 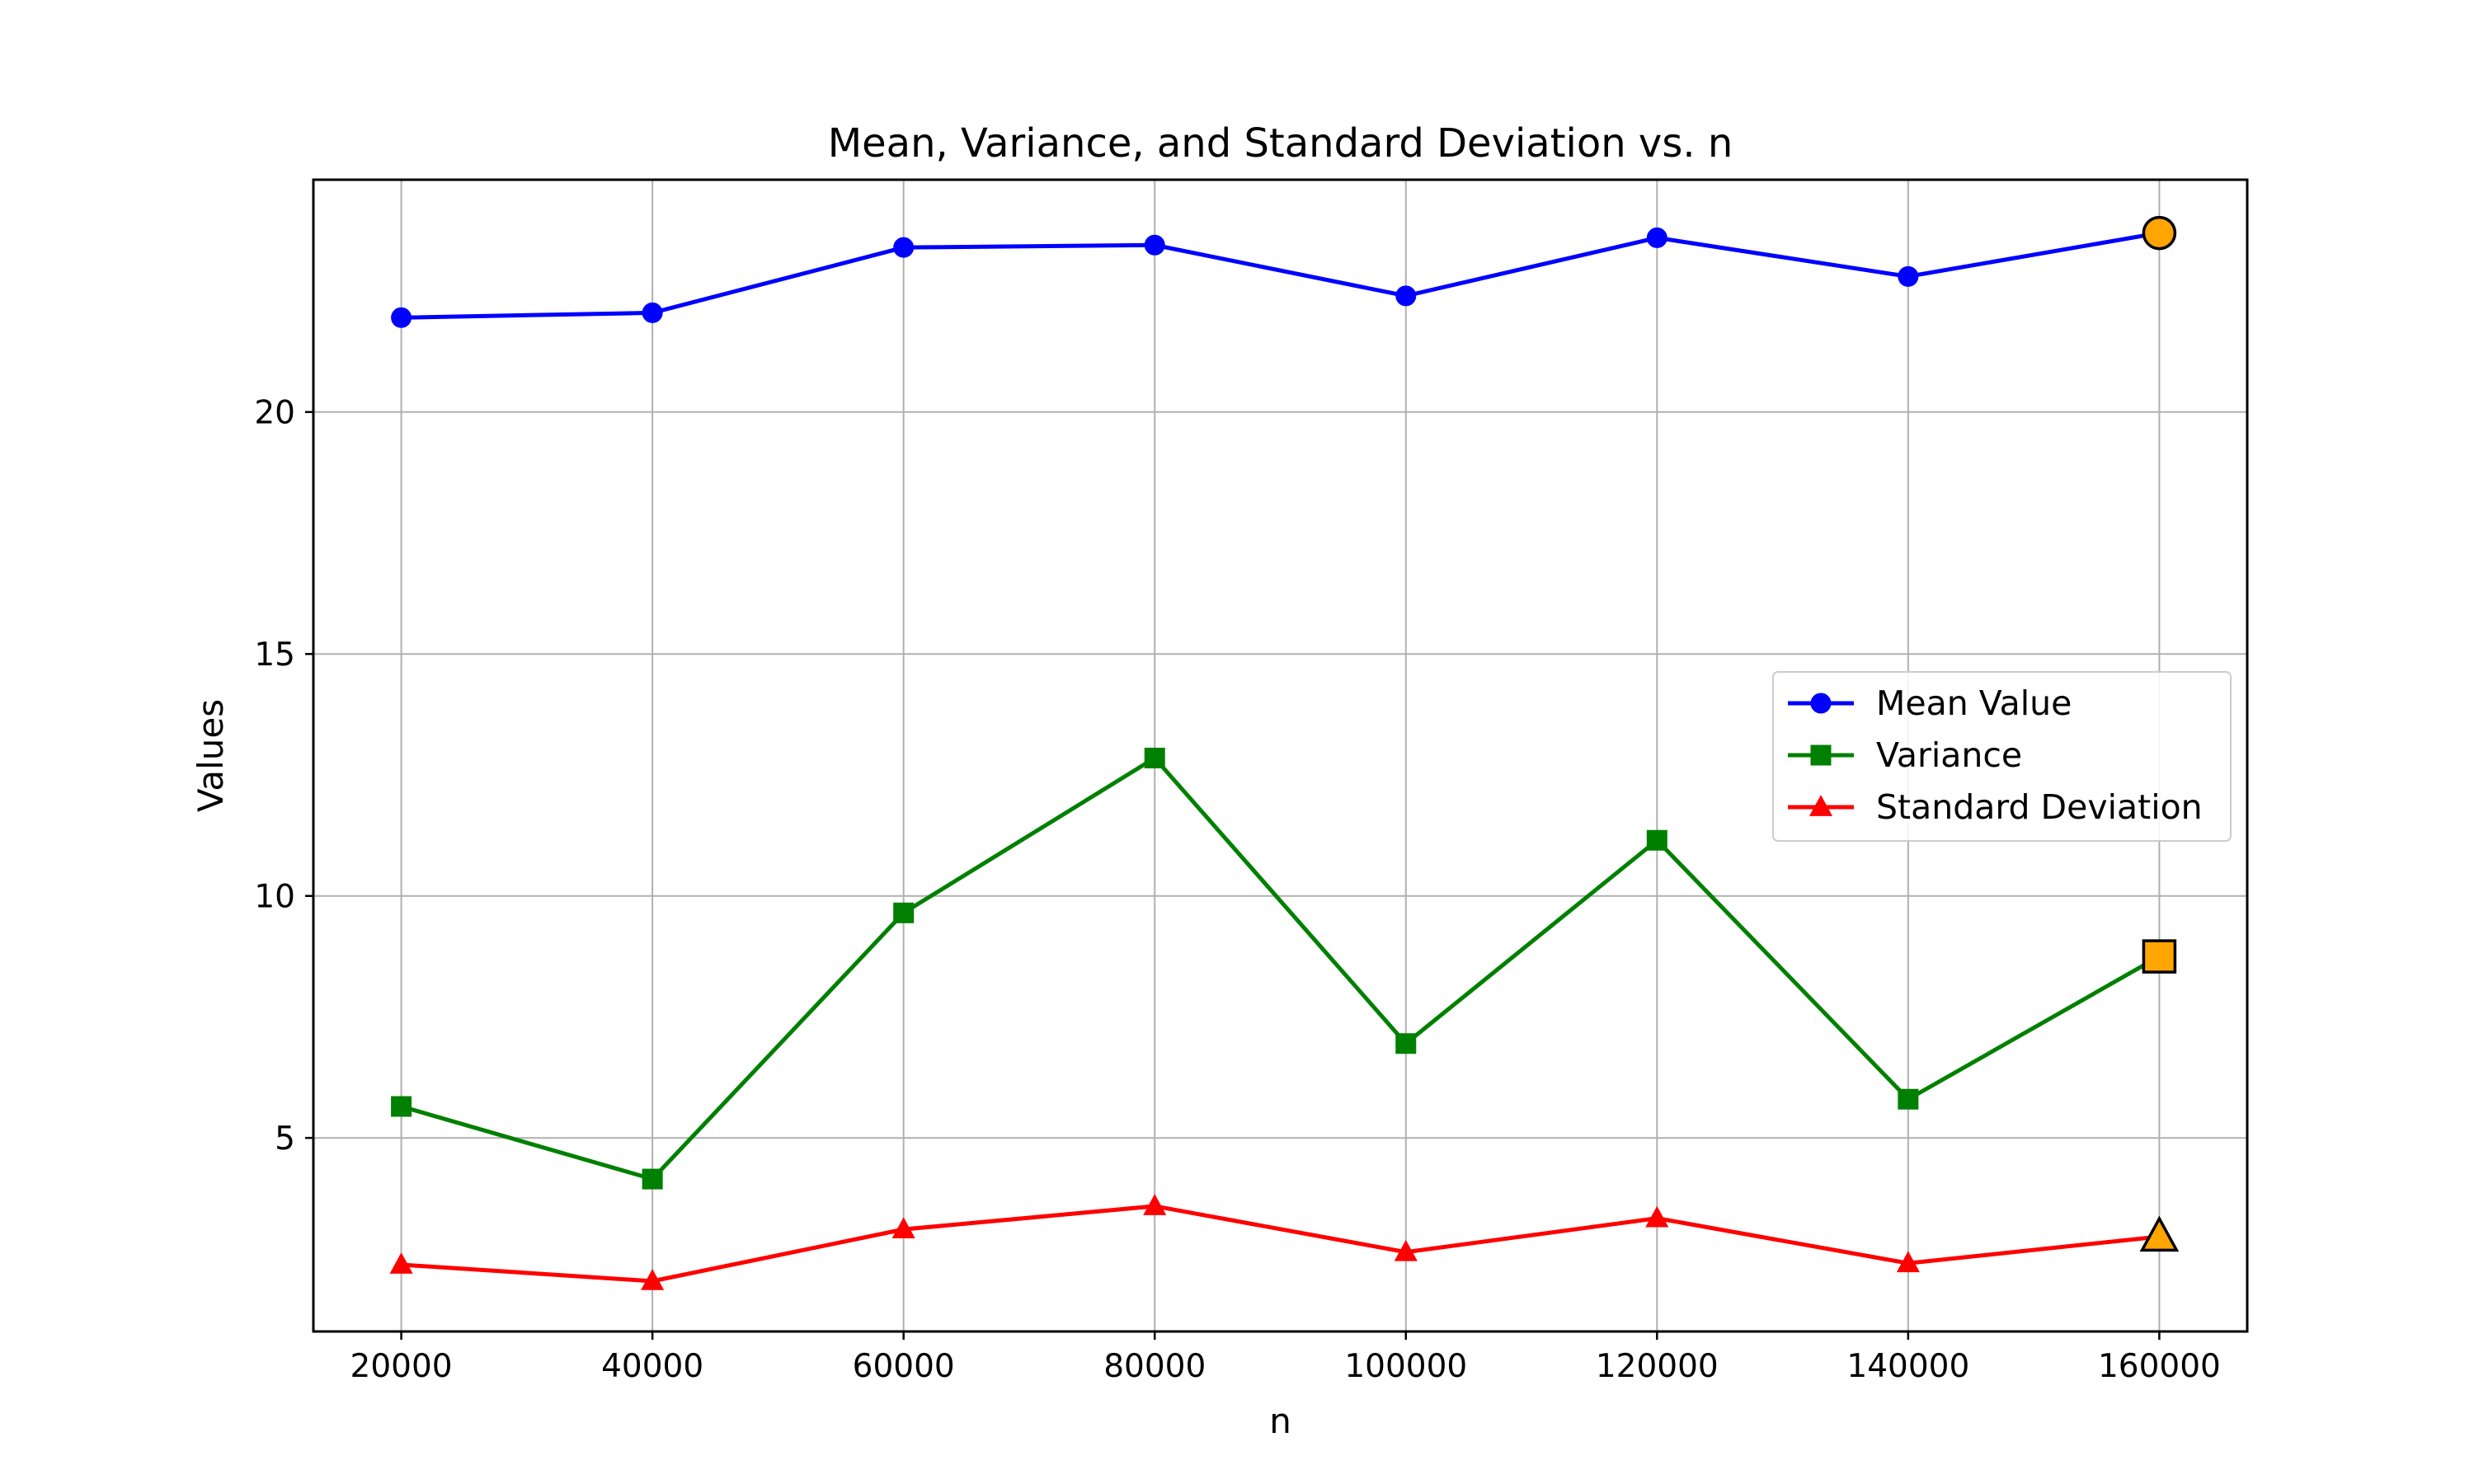 I want to click on legend-entry-standard-deviation: Standard Deviation, so click(x=1995, y=807).